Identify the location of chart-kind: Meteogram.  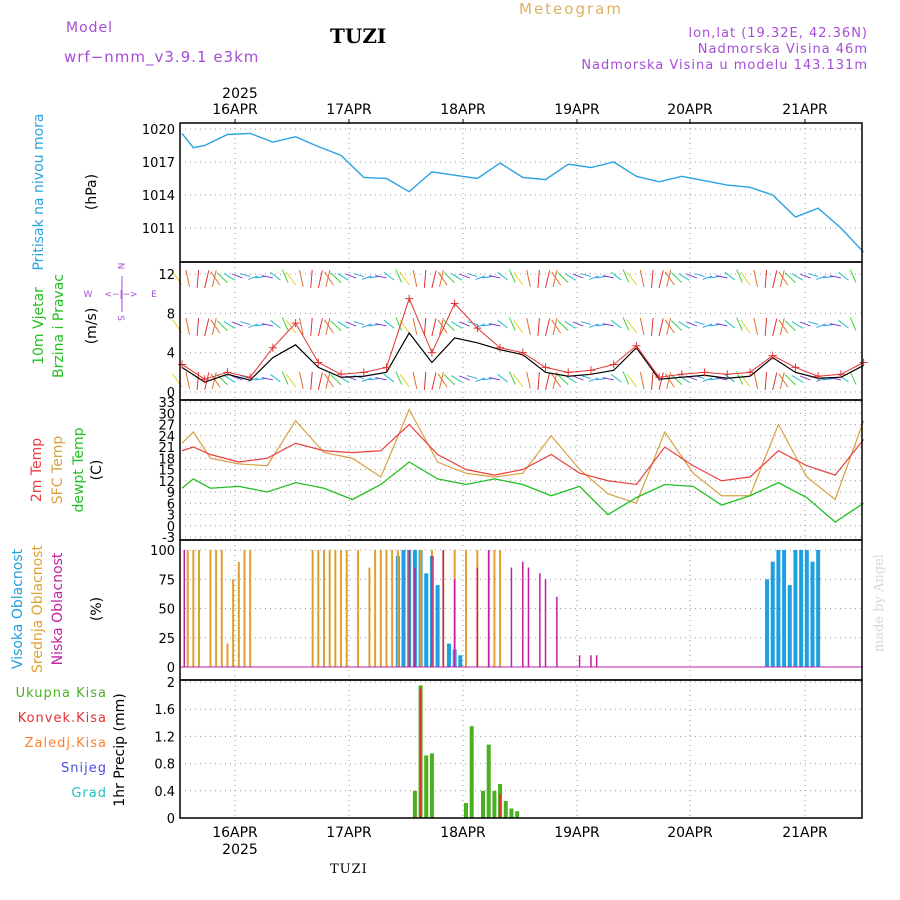
(571, 9).